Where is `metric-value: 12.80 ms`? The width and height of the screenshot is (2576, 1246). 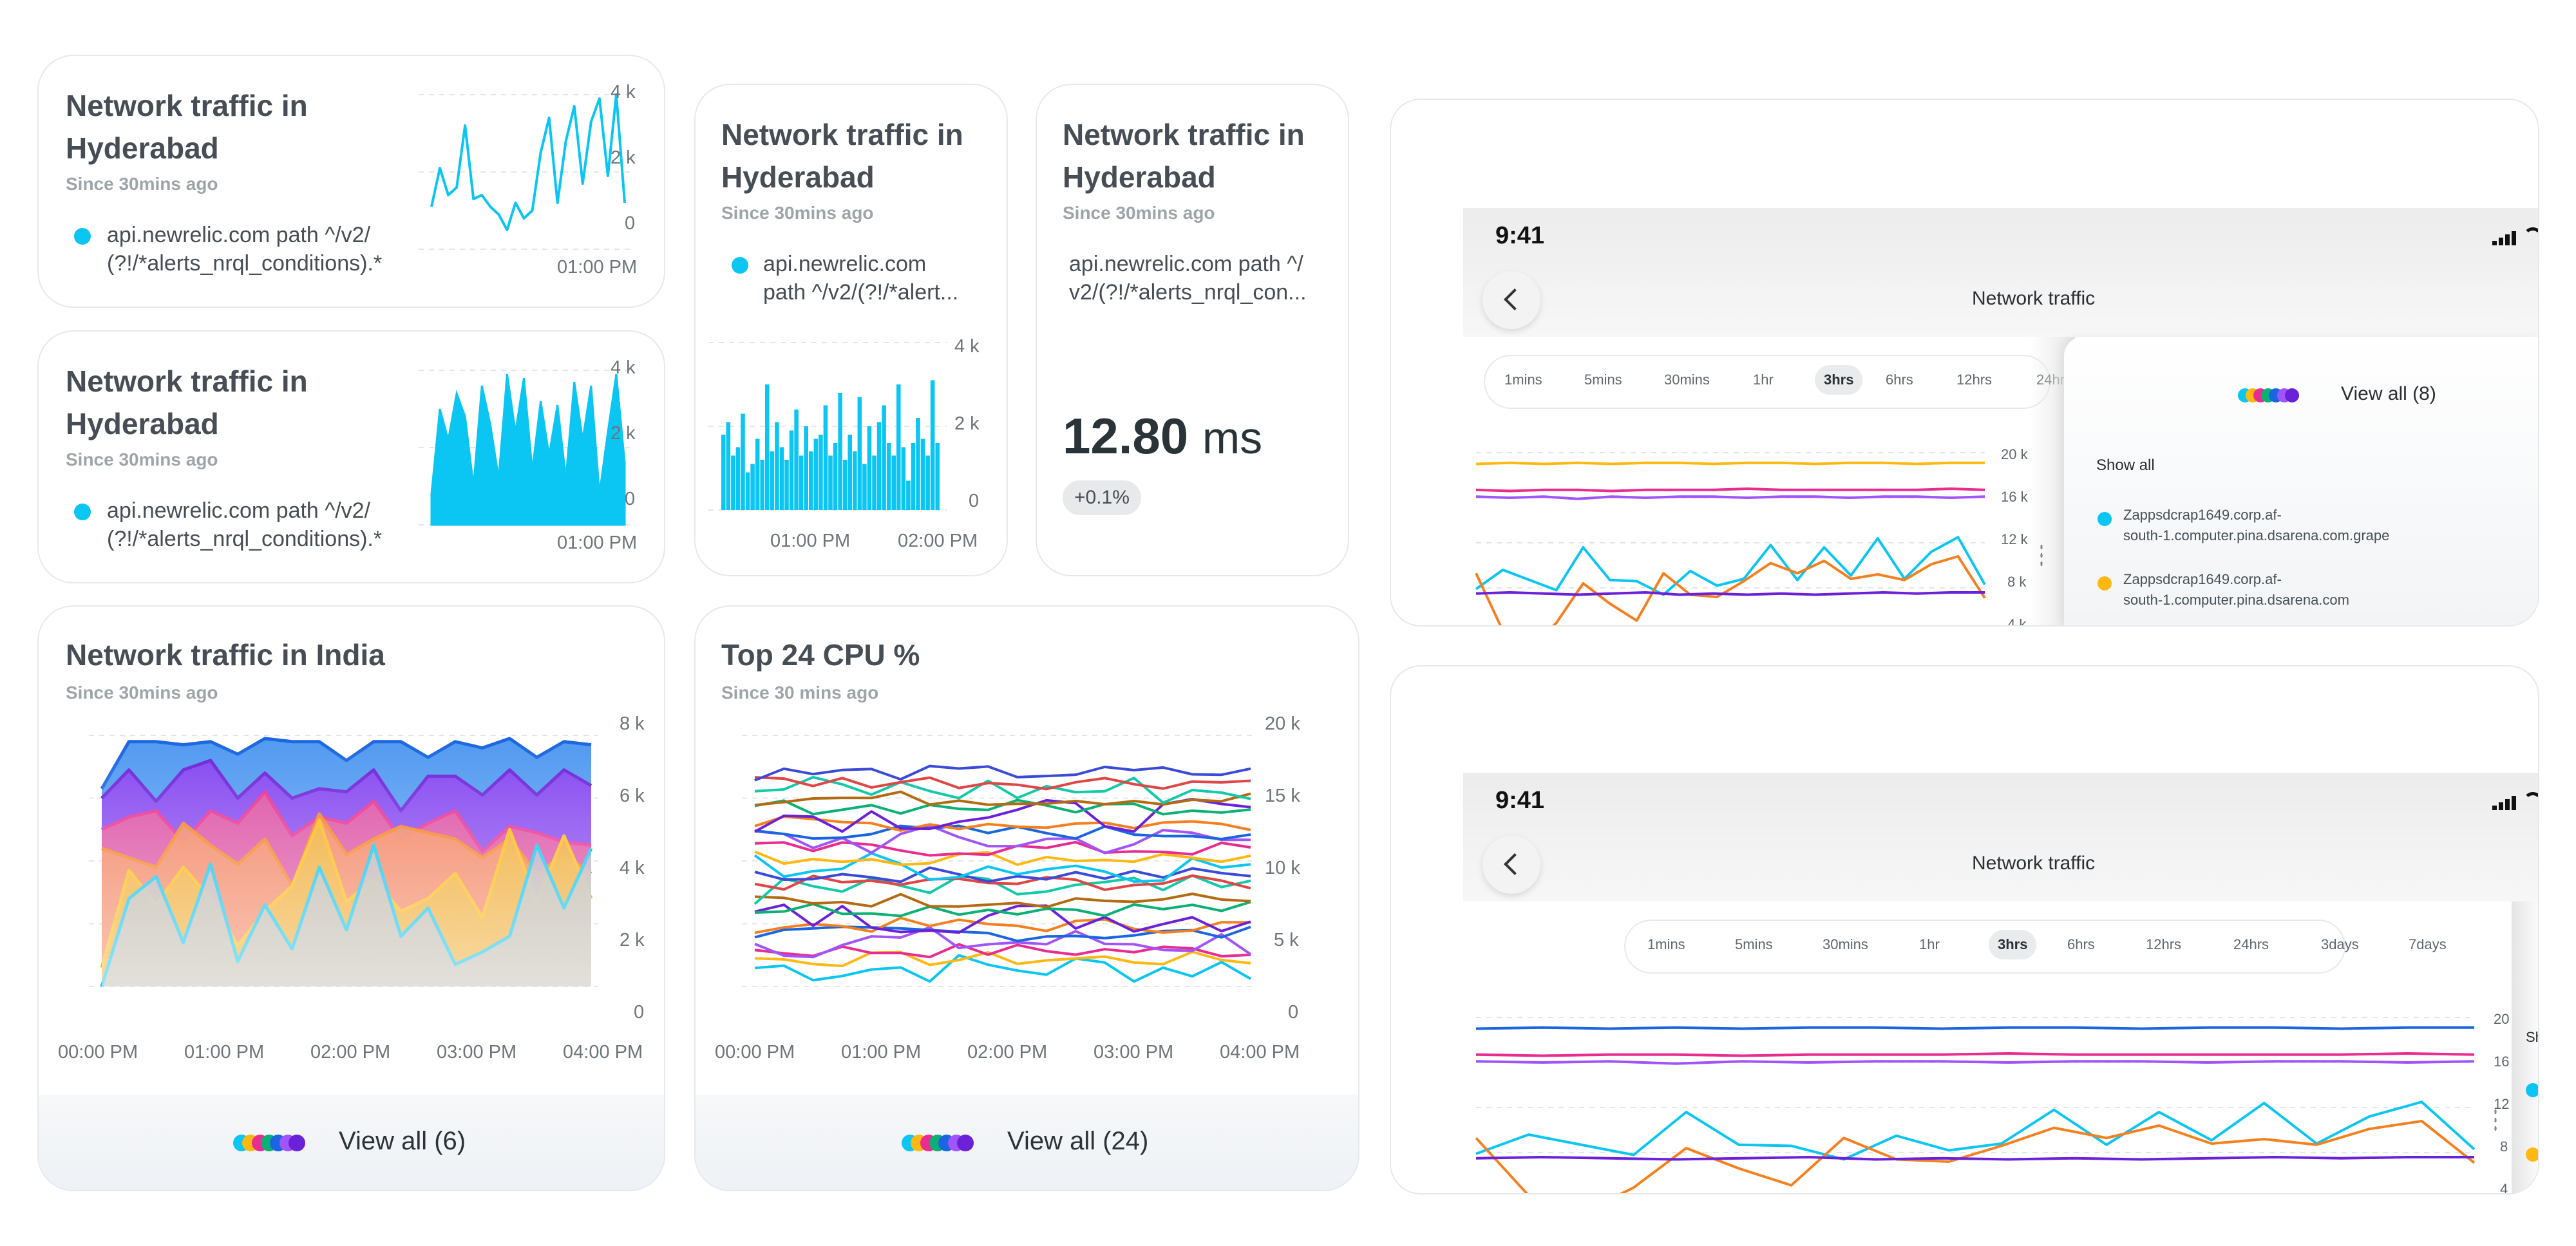 metric-value: 12.80 ms is located at coordinates (1162, 436).